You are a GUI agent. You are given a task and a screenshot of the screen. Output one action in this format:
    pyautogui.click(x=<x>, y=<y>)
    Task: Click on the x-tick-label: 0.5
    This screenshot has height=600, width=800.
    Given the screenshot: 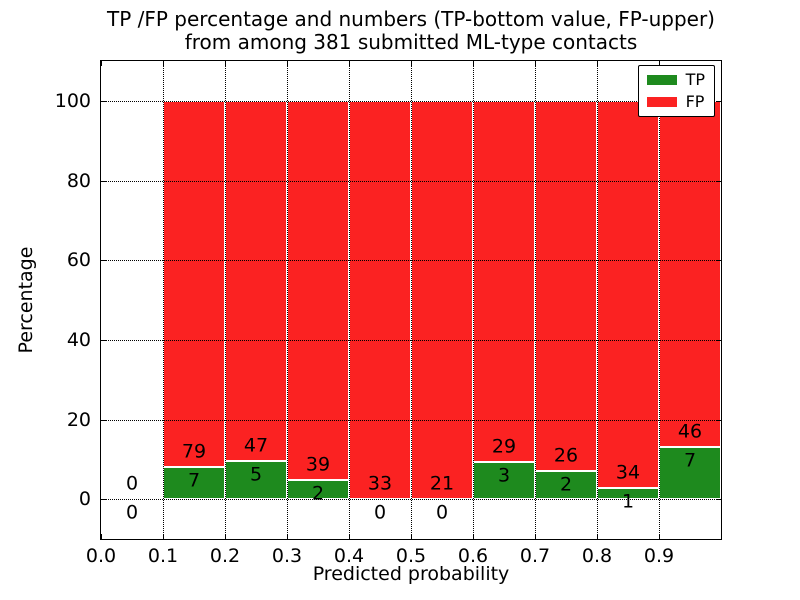 What is the action you would take?
    pyautogui.click(x=411, y=556)
    